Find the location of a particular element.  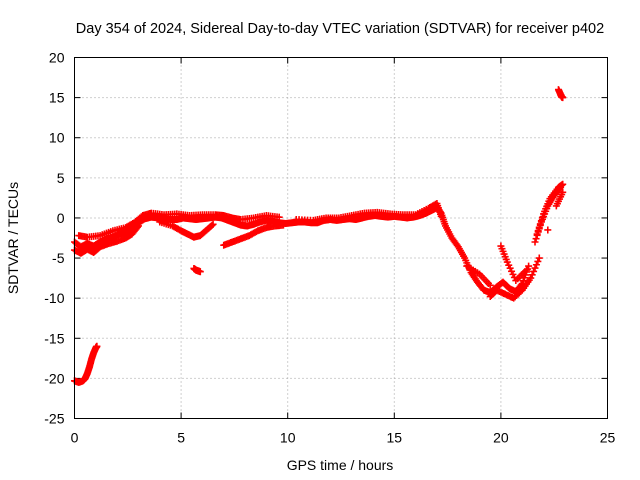

x-tick-label: 15 is located at coordinates (395, 438).